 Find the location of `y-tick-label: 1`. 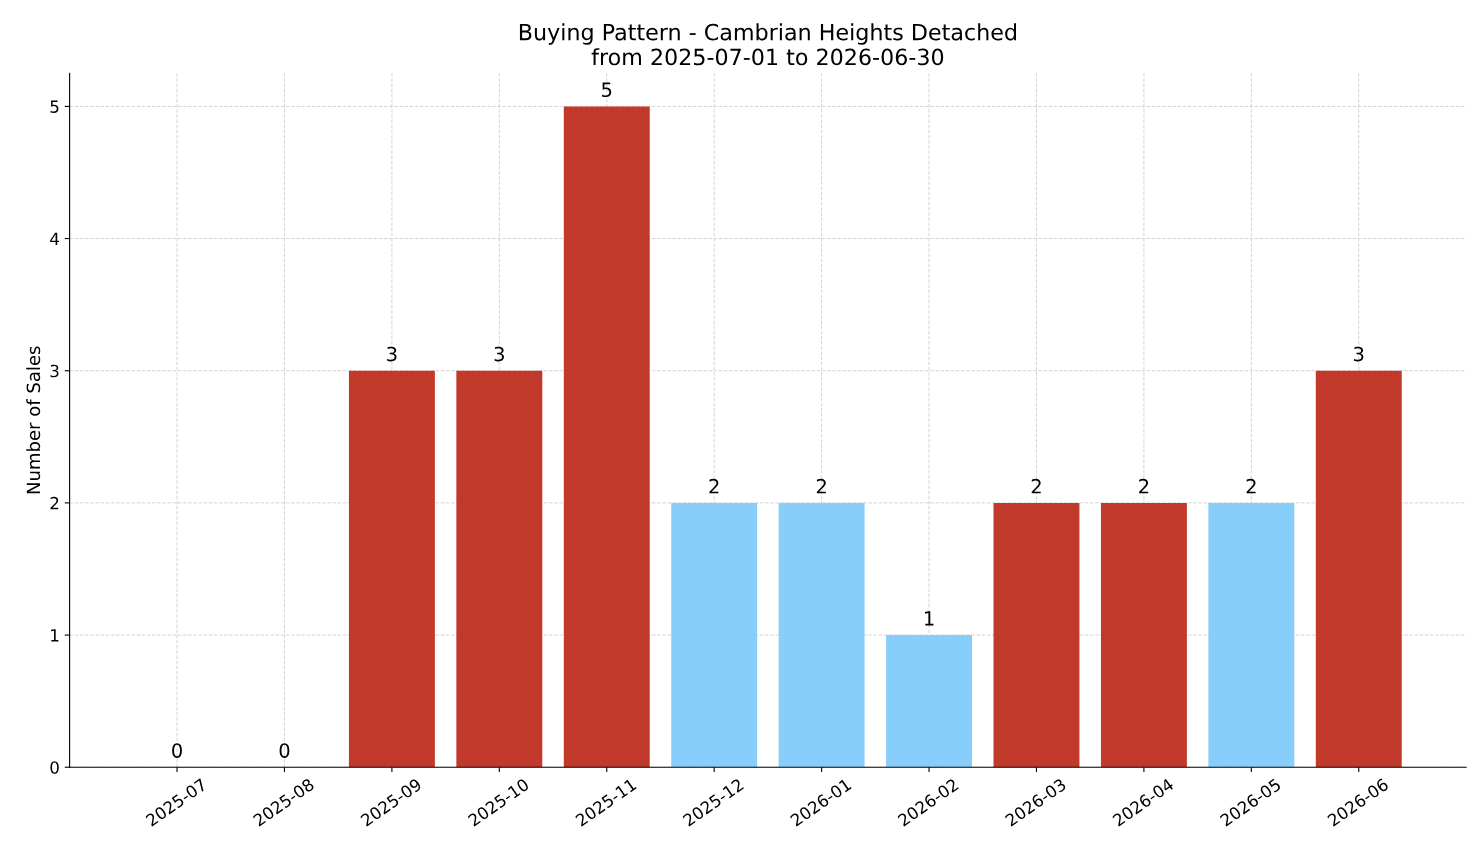

y-tick-label: 1 is located at coordinates (55, 635).